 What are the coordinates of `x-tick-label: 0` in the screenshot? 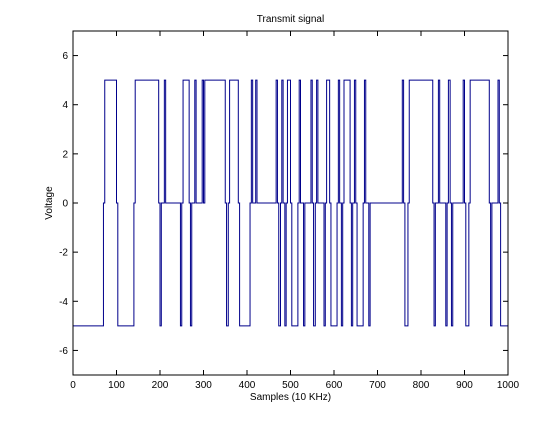 It's located at (73, 385).